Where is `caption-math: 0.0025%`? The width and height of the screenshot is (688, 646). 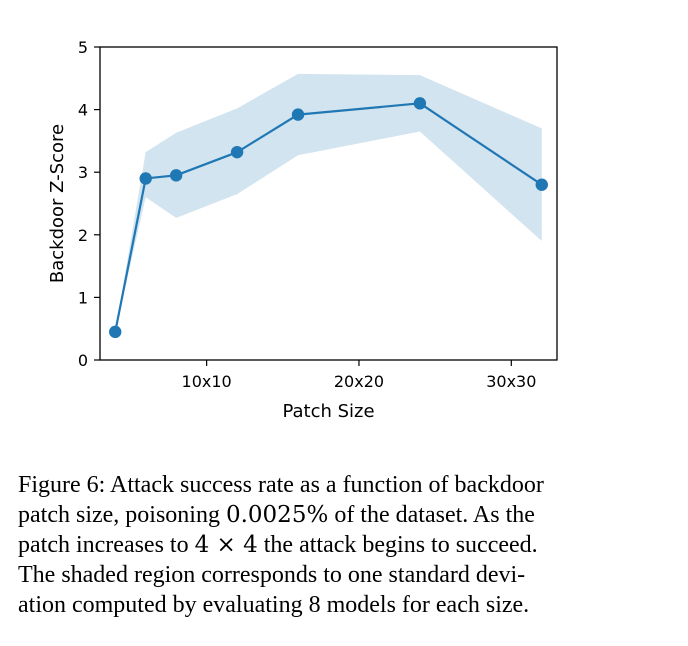
caption-math: 0.0025% is located at coordinates (277, 515).